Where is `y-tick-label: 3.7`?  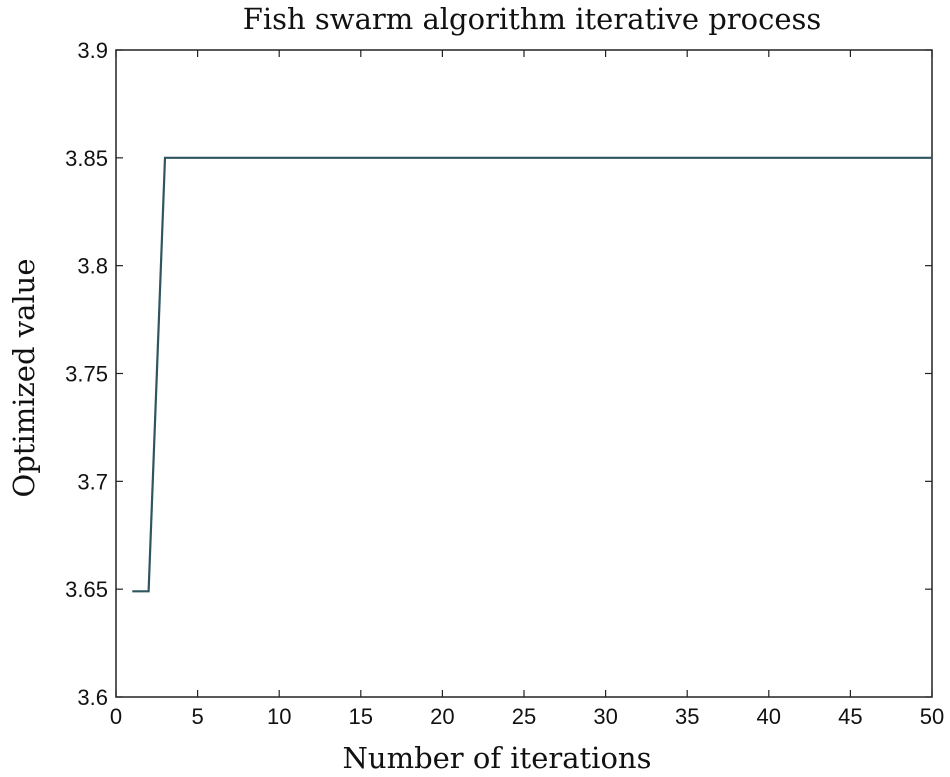 y-tick-label: 3.7 is located at coordinates (92, 481).